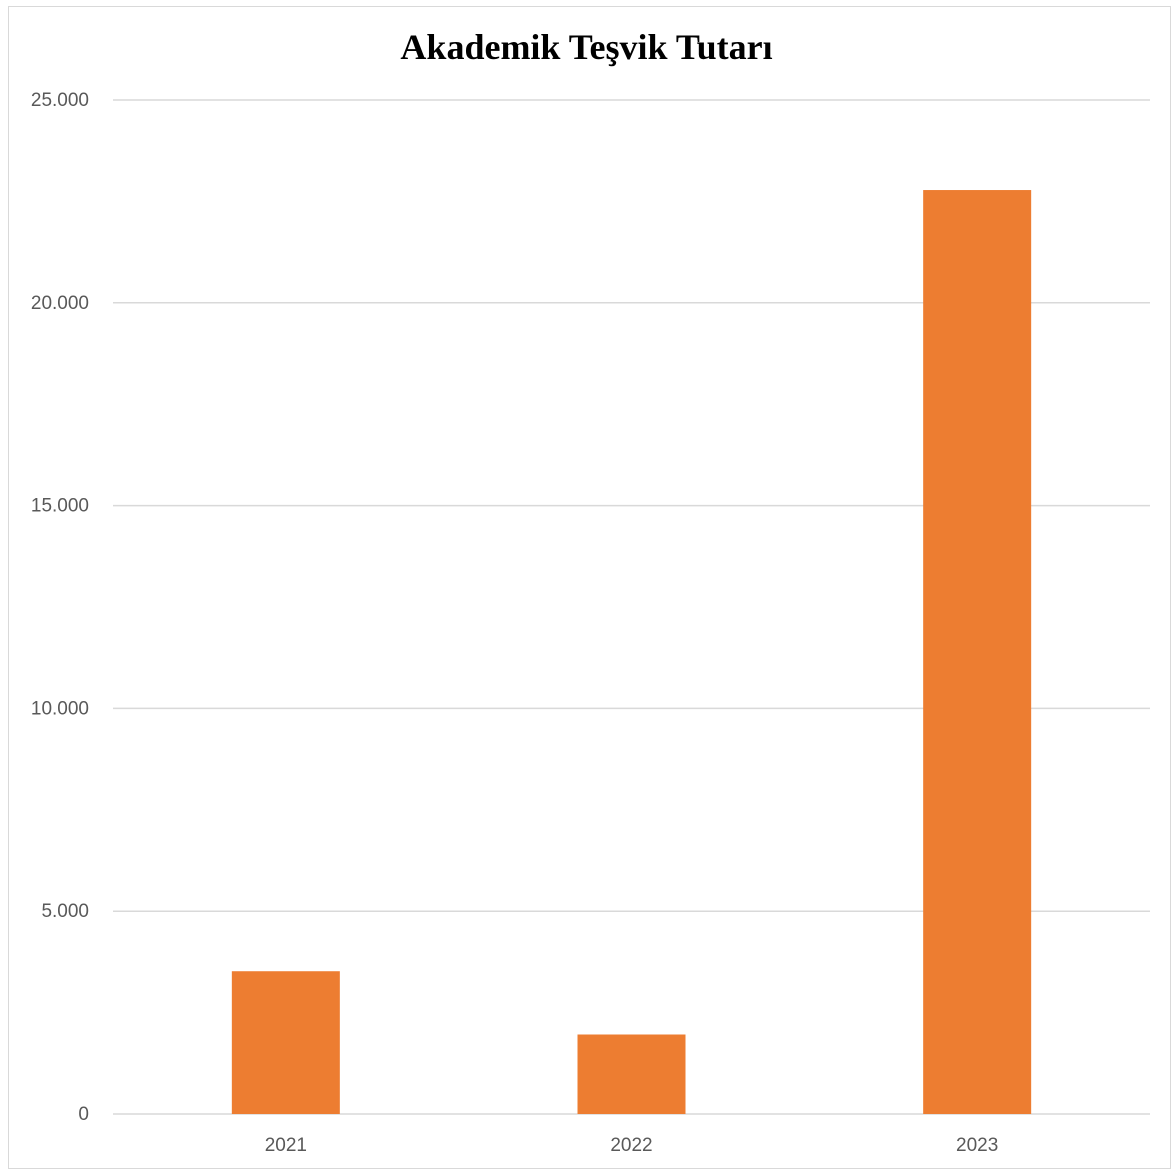  Describe the element at coordinates (60, 303) in the screenshot. I see `y-tick-label: 20.000` at that location.